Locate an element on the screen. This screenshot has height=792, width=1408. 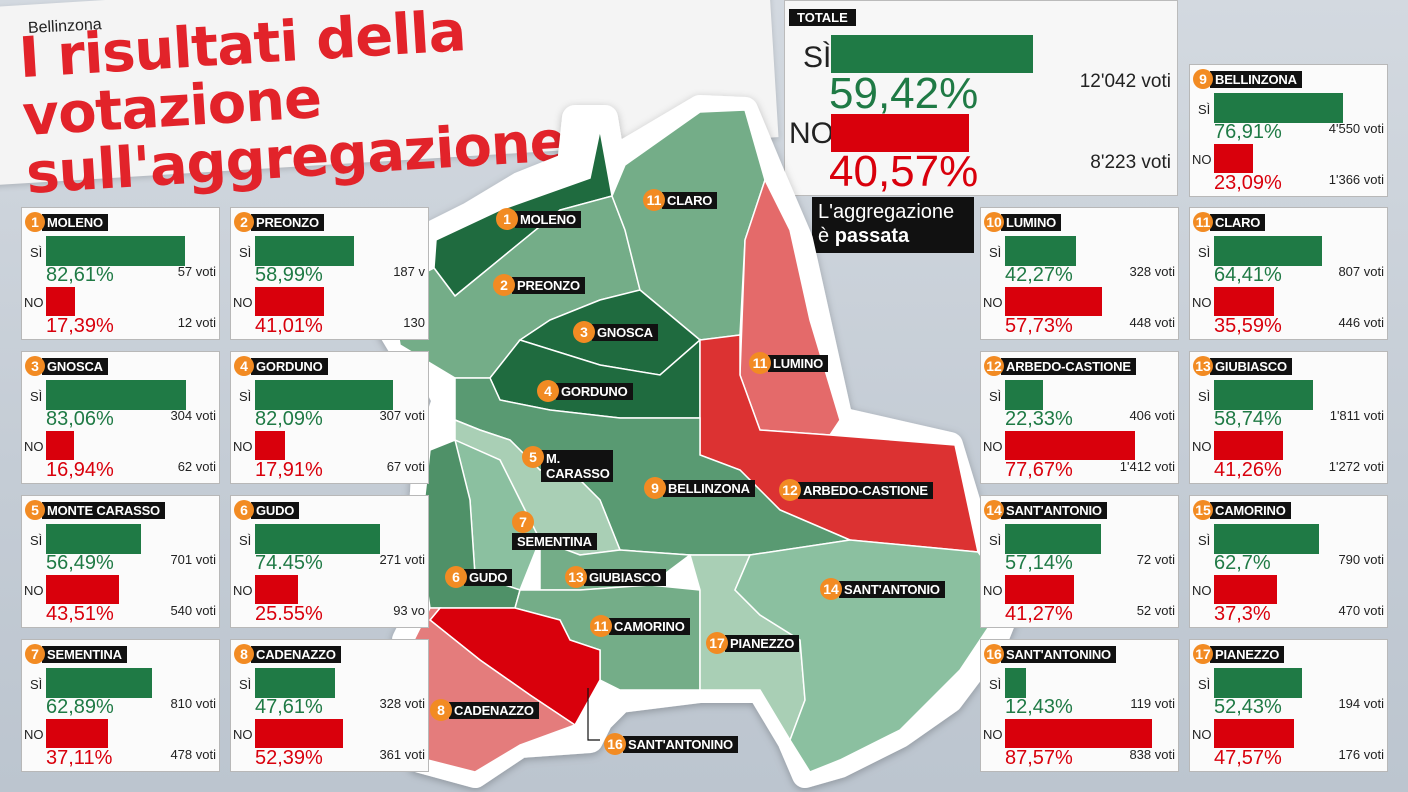
card-number-badge: 7 is located at coordinates (35, 654).